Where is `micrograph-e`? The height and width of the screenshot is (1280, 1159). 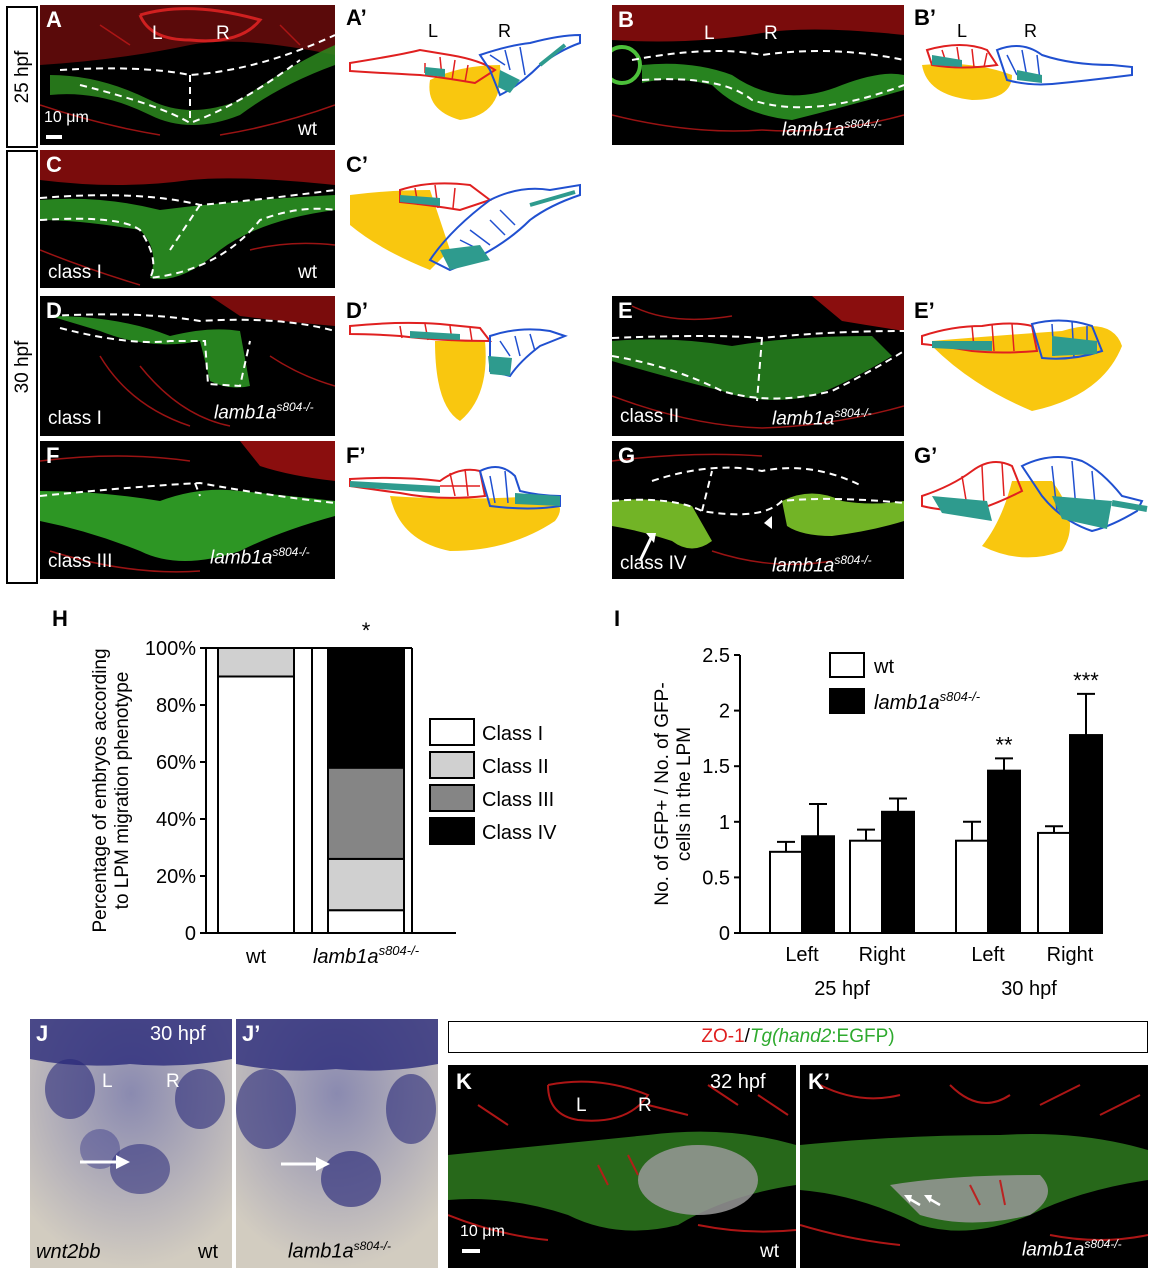
micrograph-e is located at coordinates (758, 366).